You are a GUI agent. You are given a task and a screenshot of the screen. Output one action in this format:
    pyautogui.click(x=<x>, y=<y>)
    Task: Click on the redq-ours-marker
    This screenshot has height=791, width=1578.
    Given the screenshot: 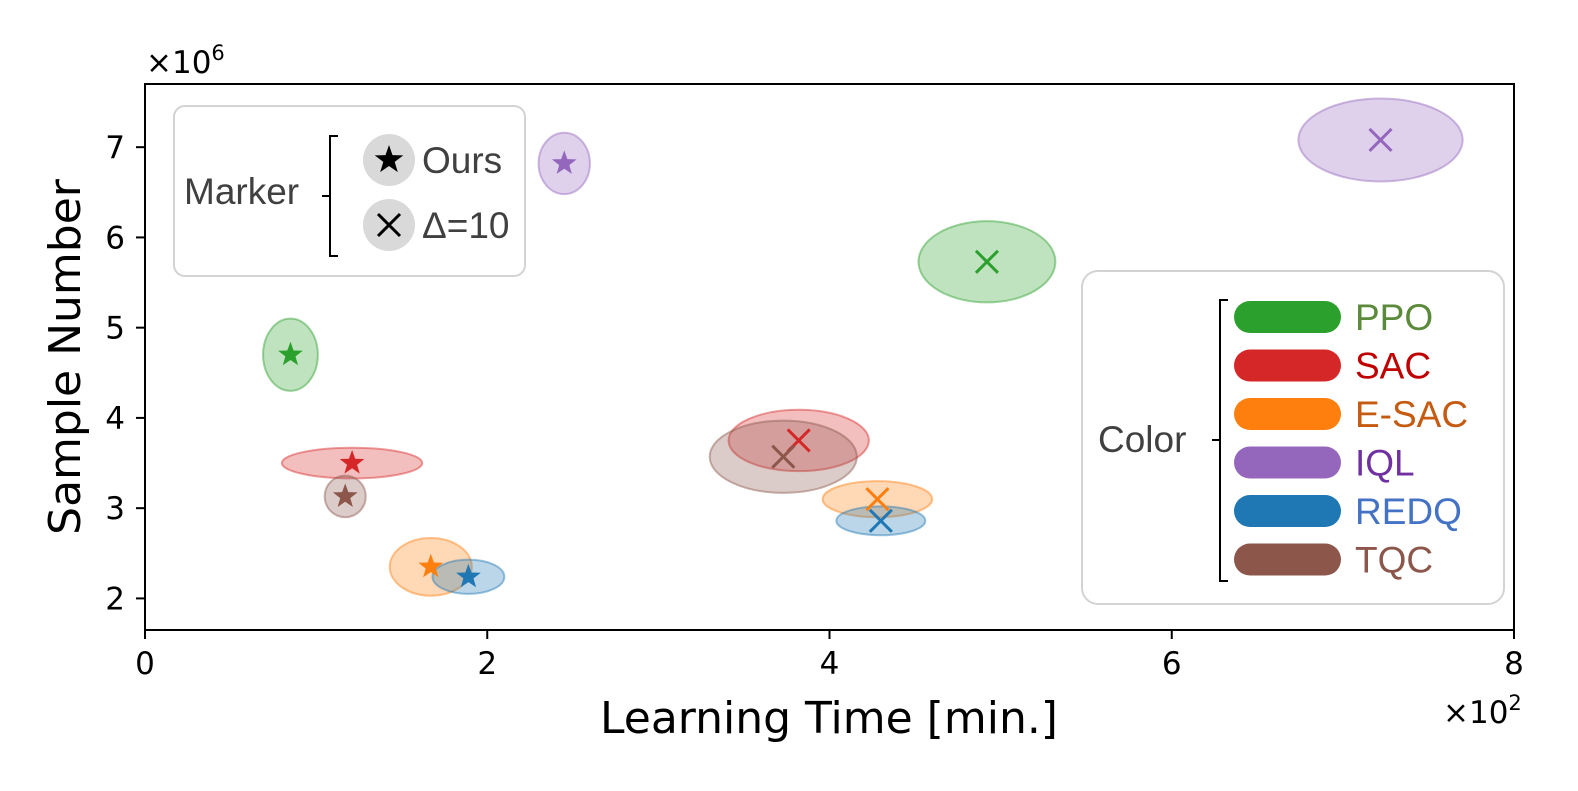 What is the action you would take?
    pyautogui.click(x=468, y=575)
    